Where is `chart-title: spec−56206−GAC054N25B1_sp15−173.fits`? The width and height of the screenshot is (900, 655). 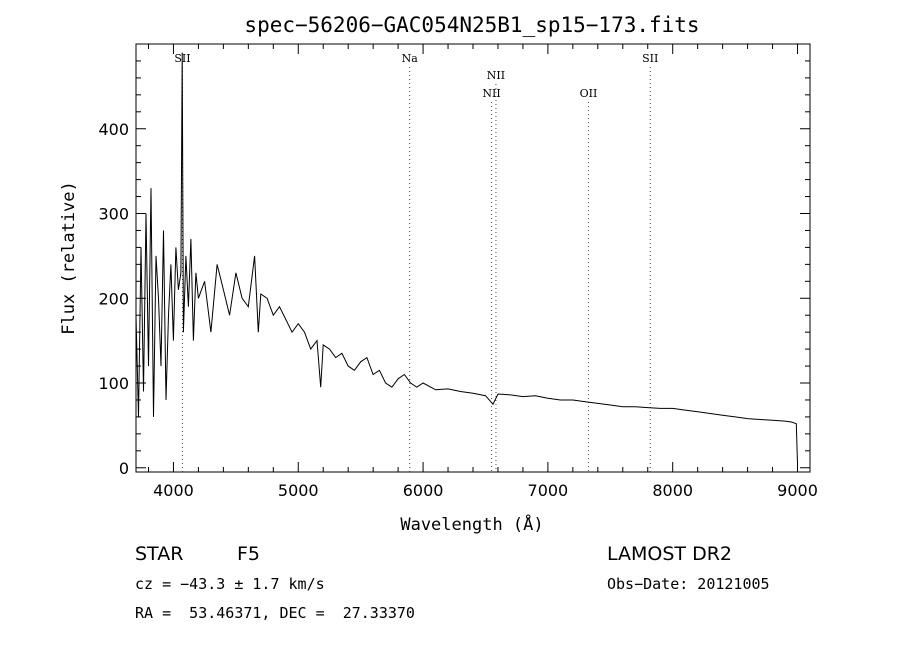 chart-title: spec−56206−GAC054N25B1_sp15−173.fits is located at coordinates (471, 25).